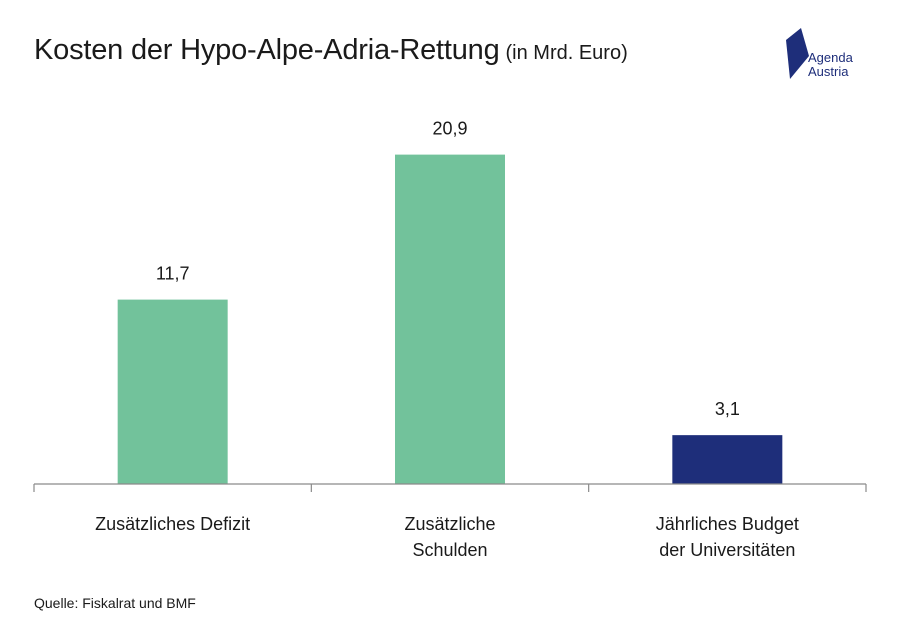 Image resolution: width=900 pixels, height=638 pixels. Describe the element at coordinates (449, 524) in the screenshot. I see `category-label-line: Zusätzliche` at that location.